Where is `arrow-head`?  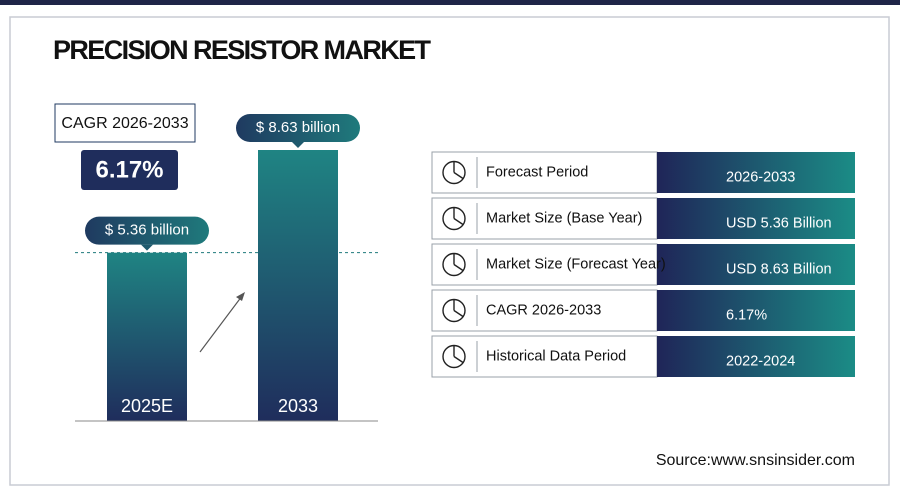
arrow-head is located at coordinates (240, 296).